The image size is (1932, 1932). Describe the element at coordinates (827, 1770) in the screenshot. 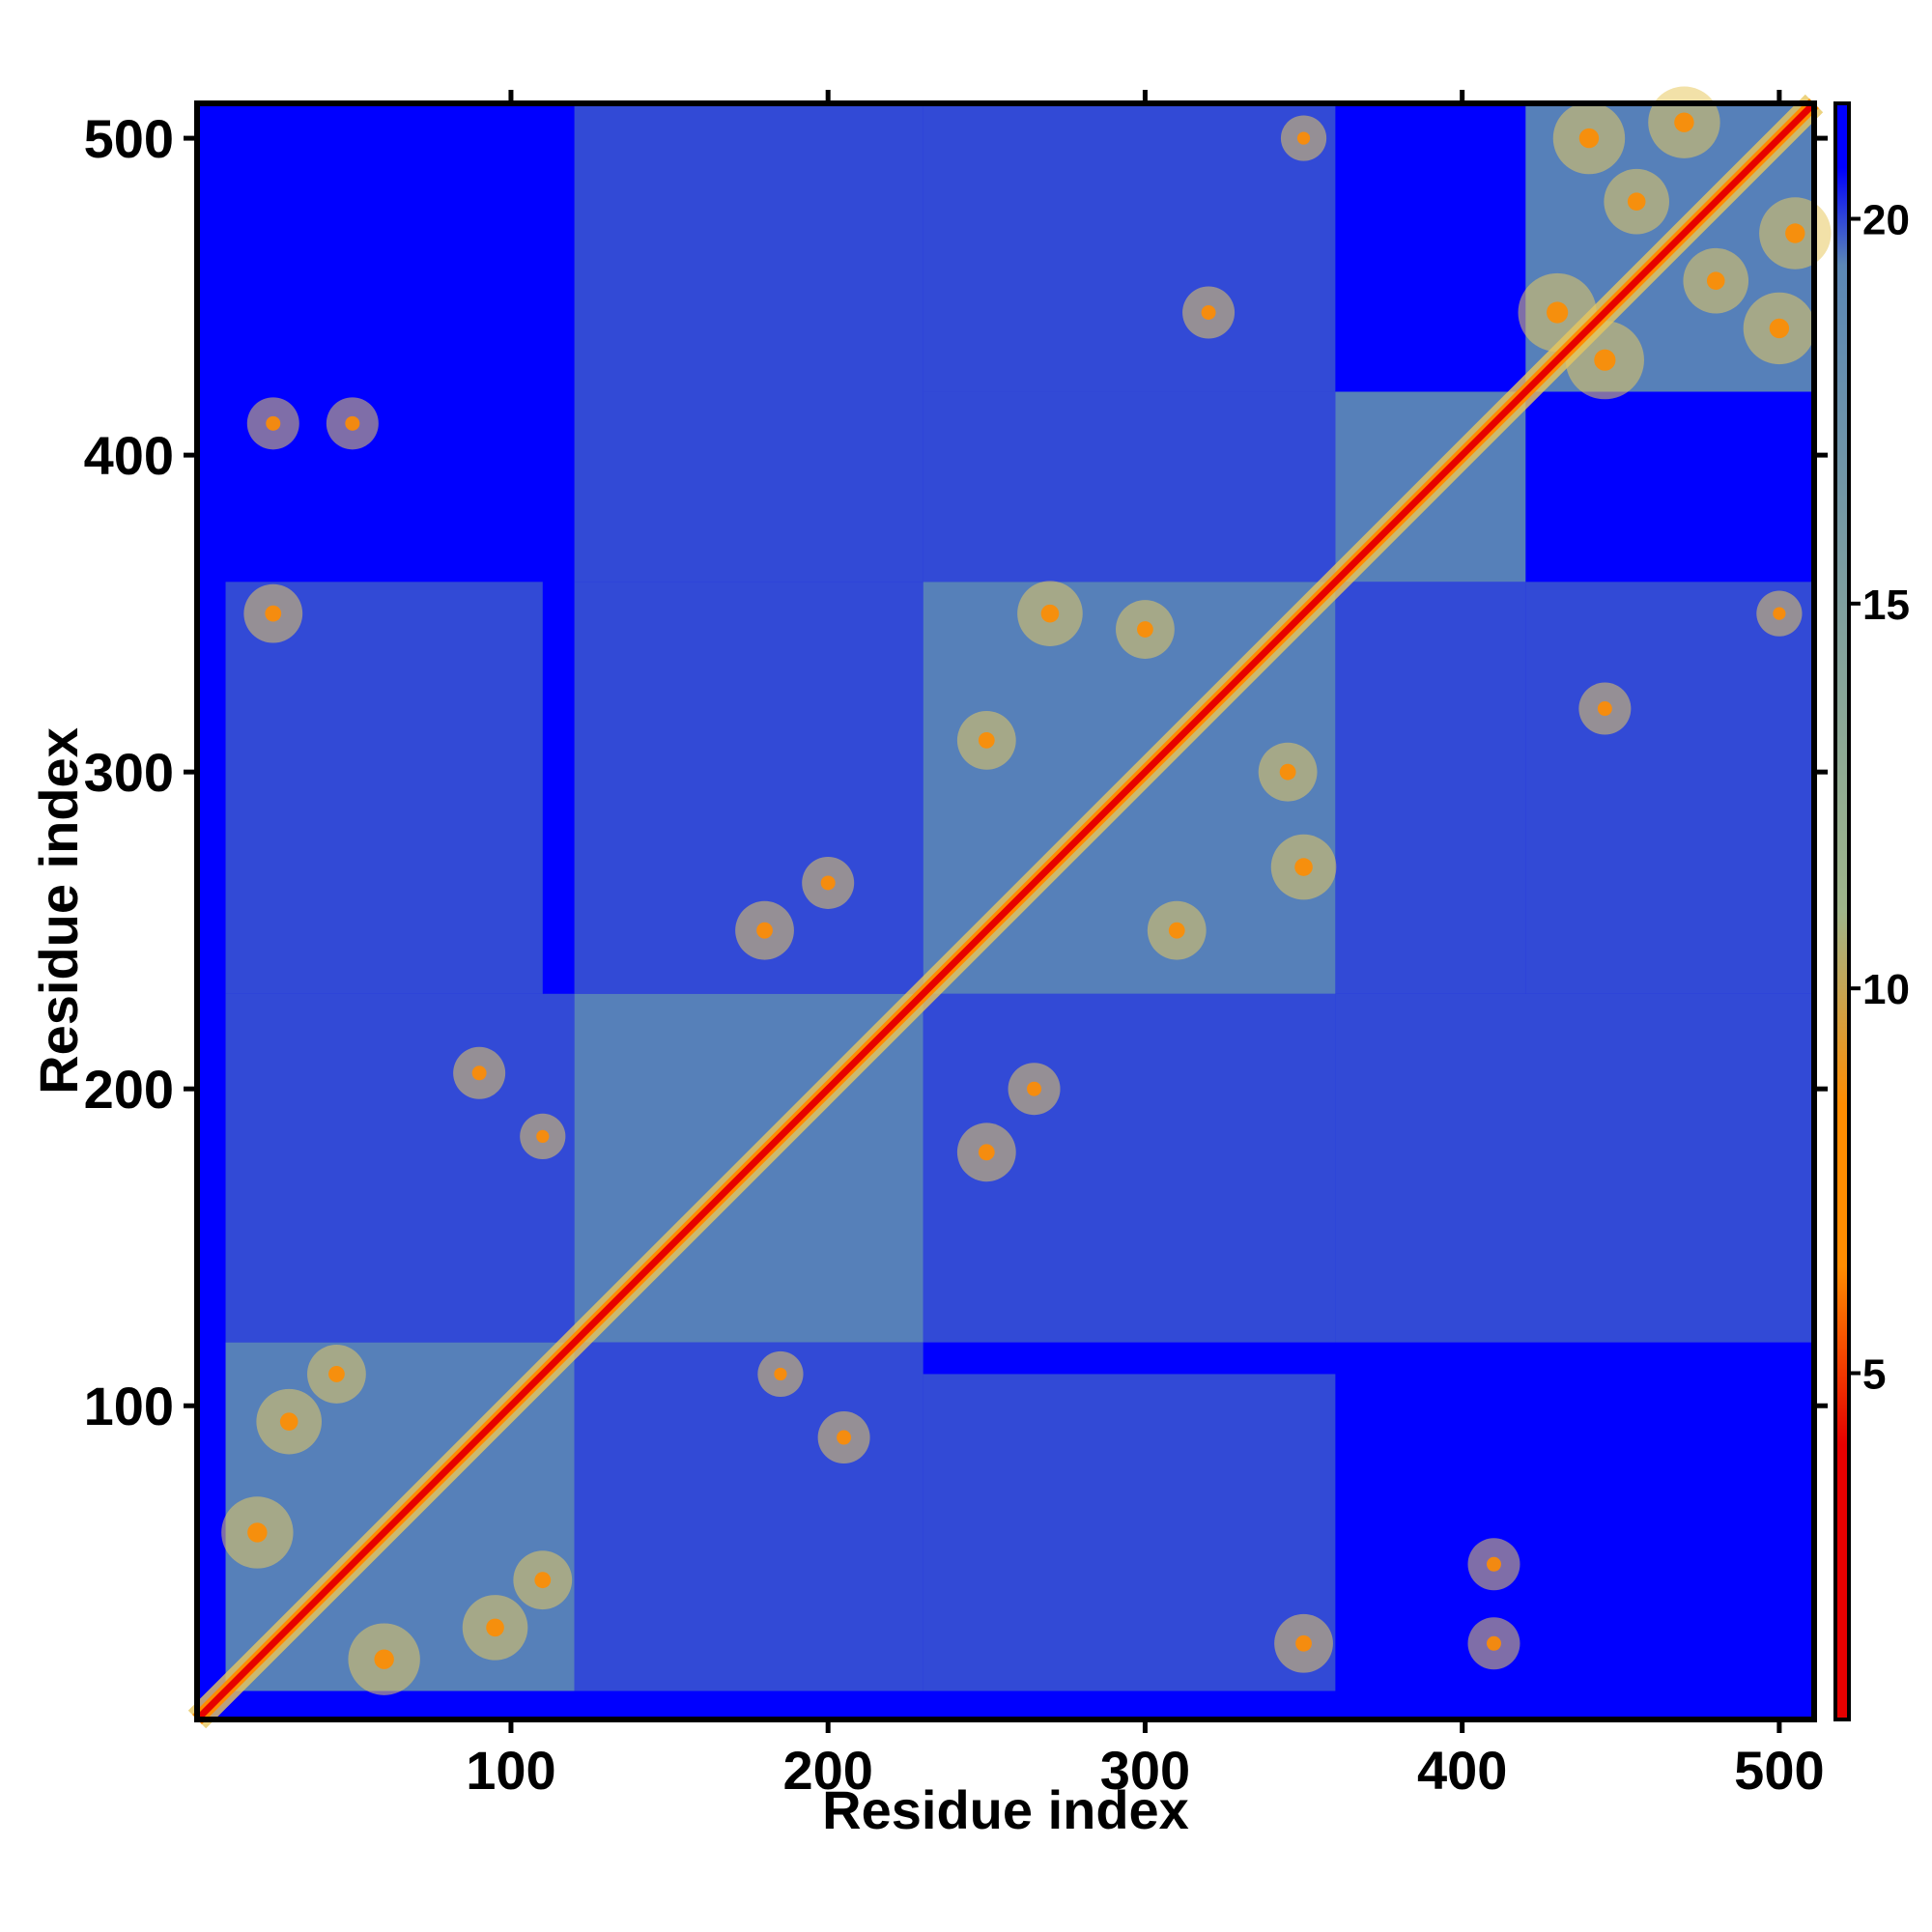

I see `x-tick-label: 200` at that location.